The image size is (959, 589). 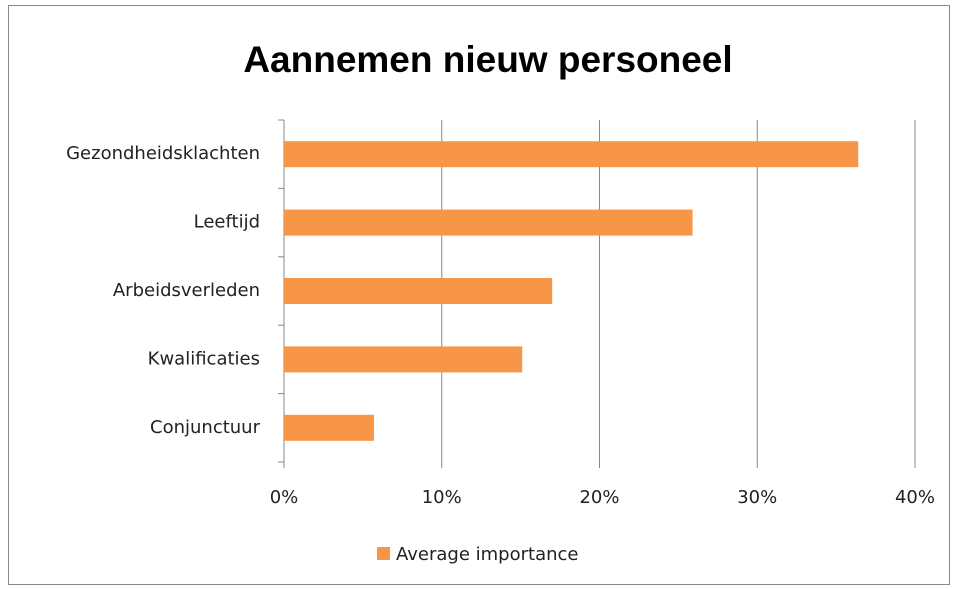 I want to click on y-tick-label: Arbeidsverleden, so click(x=186, y=290).